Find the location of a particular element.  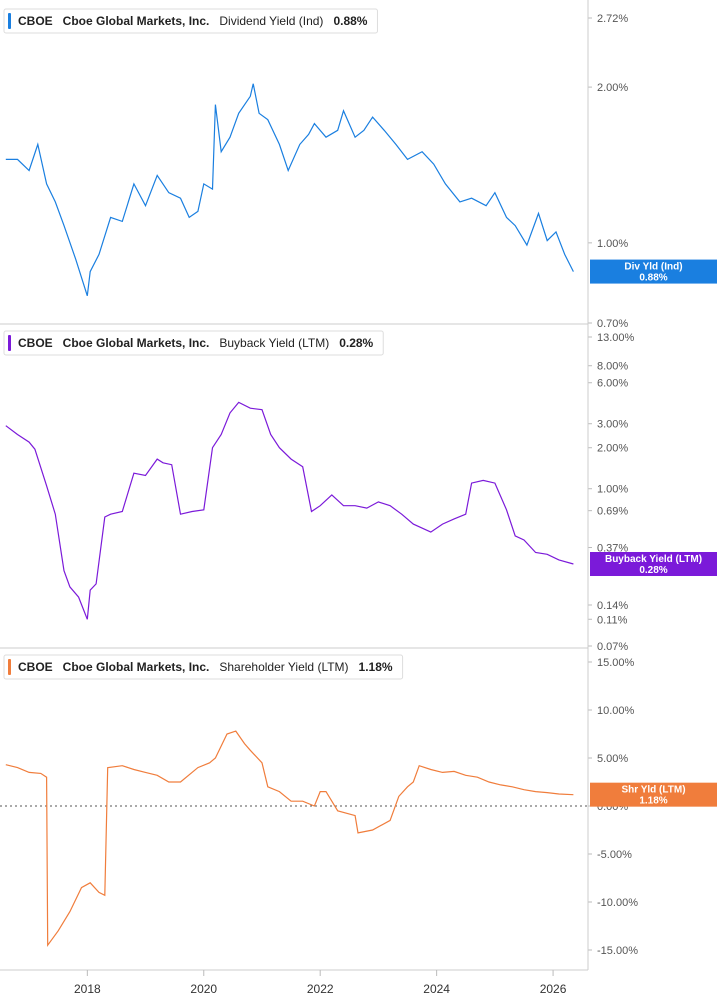

y-tick-label: 6.00% is located at coordinates (612, 384).